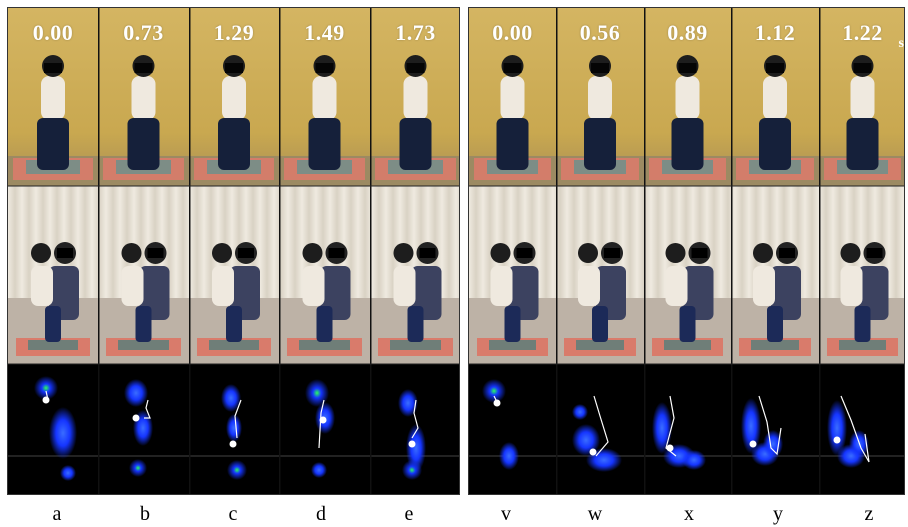 This screenshot has width=908, height=527. Describe the element at coordinates (321, 514) in the screenshot. I see `caption-d: d` at that location.